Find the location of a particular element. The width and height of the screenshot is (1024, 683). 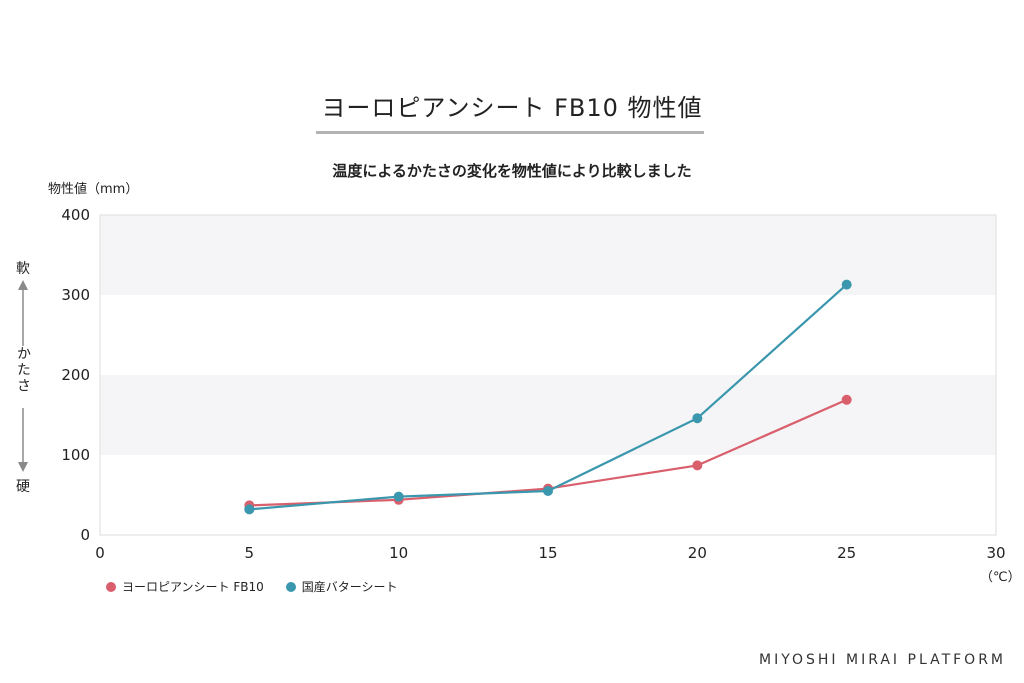

x-tick-label: 0 is located at coordinates (100, 553).